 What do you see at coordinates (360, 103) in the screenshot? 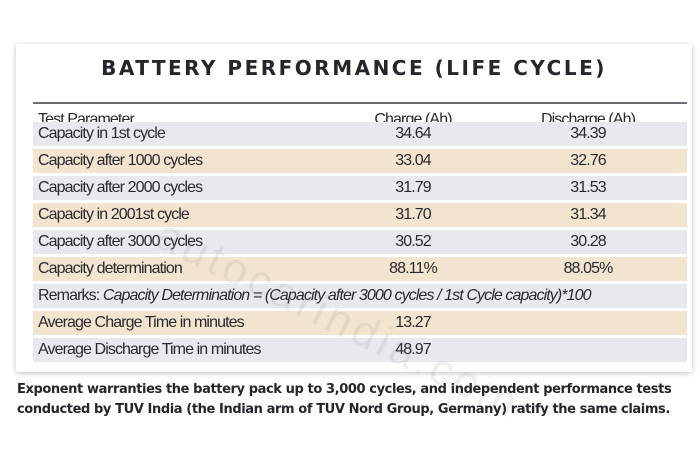
I see `title-divider` at bounding box center [360, 103].